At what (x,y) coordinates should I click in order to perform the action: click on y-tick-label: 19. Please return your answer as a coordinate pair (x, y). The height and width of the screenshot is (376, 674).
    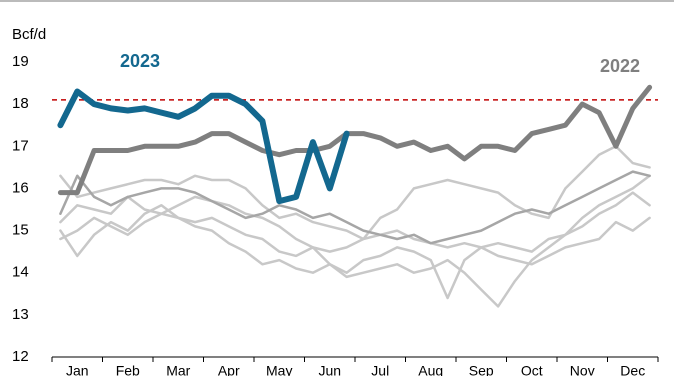
    Looking at the image, I should click on (20, 61).